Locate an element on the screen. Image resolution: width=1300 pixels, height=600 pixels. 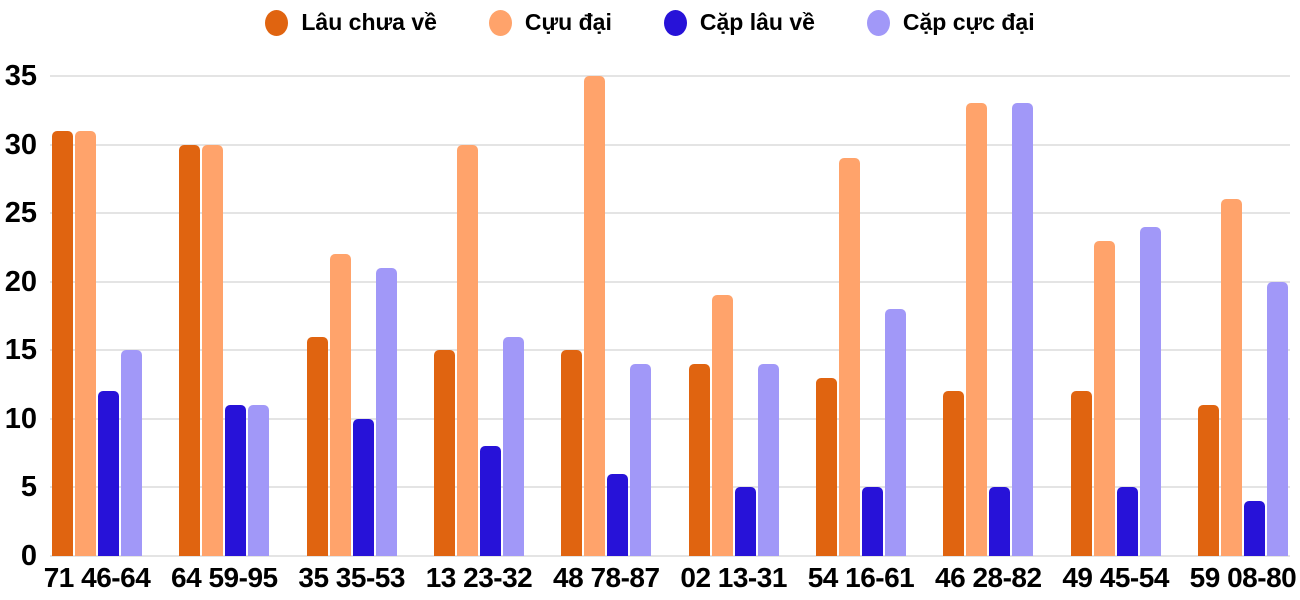
x-axis-category: 48 78-87 is located at coordinates (606, 578).